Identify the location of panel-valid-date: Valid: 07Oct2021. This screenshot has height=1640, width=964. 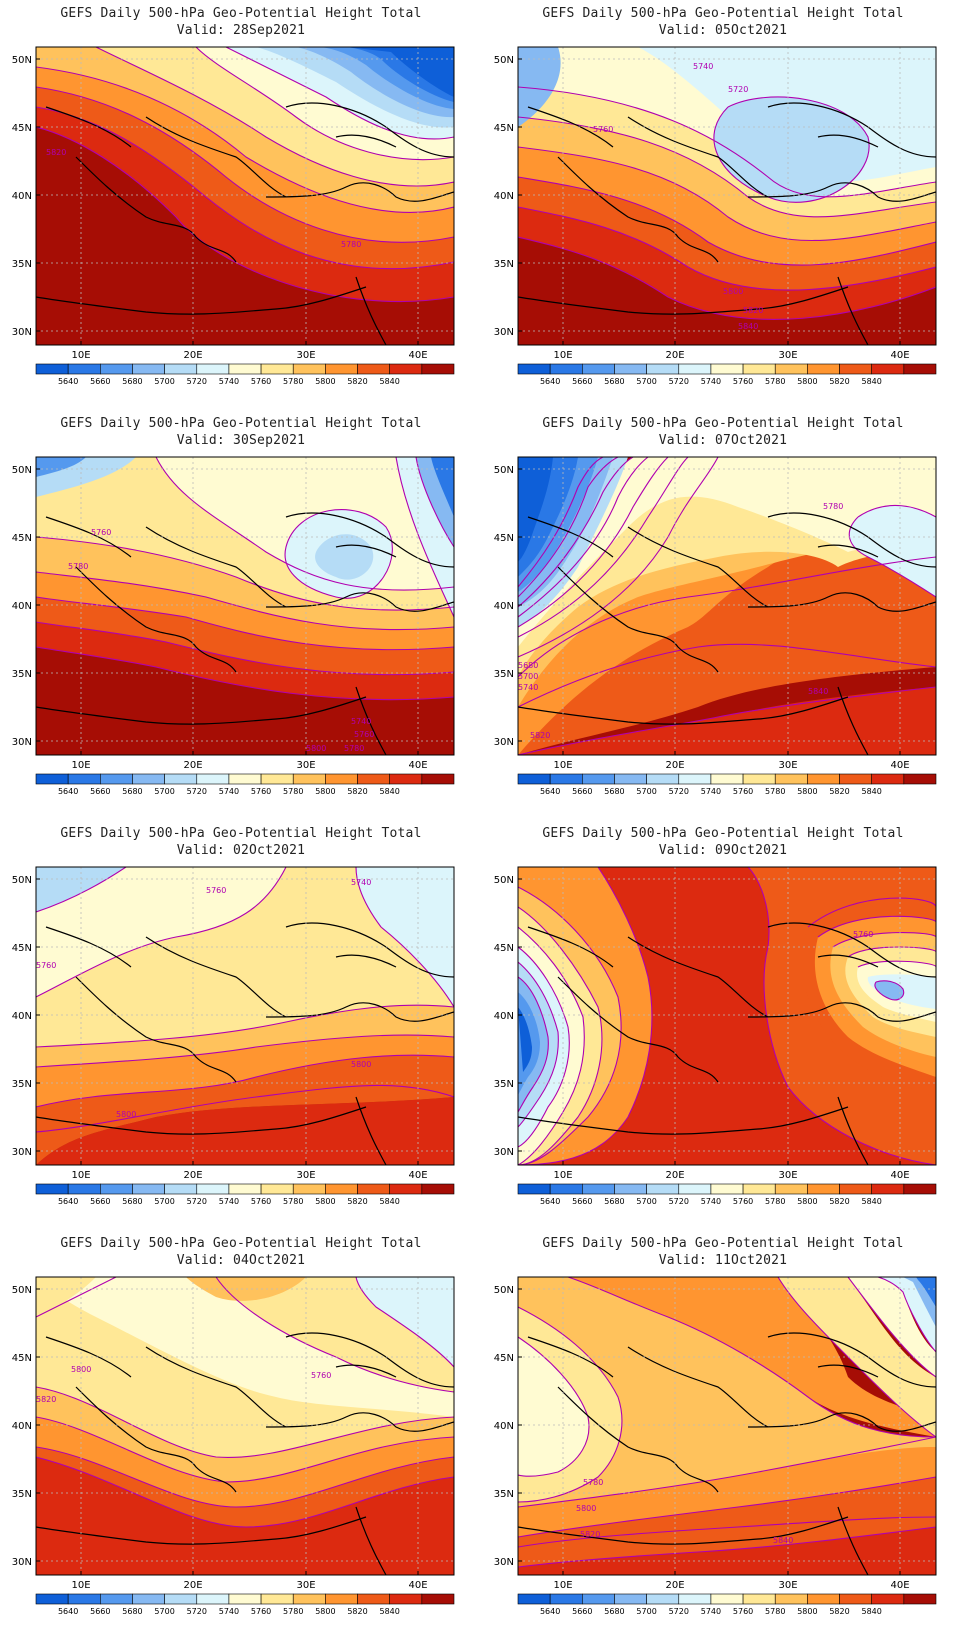
(723, 440).